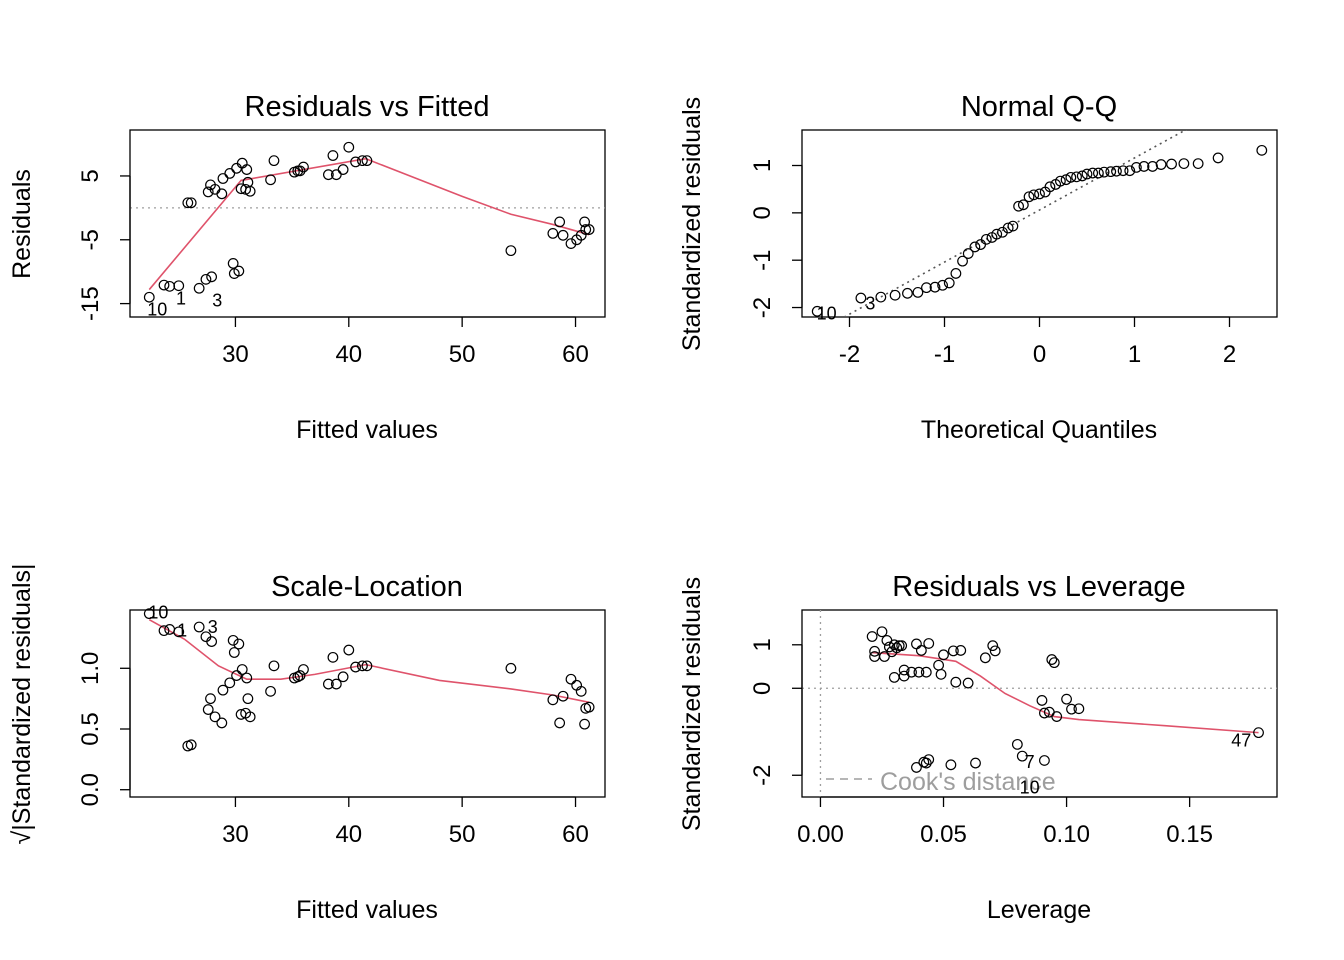 The width and height of the screenshot is (1344, 960). I want to click on x-tick-label: 0.10, so click(1066, 834).